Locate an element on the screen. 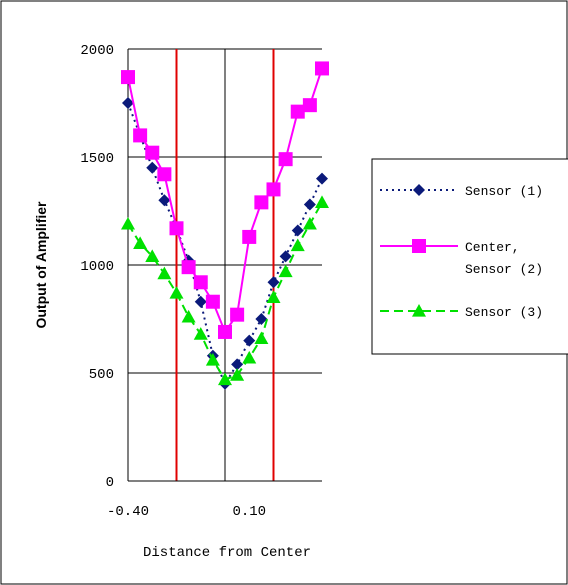  legend: Sensor (1) Center, Sensor (2) Sensor (3) is located at coordinates (469, 256).